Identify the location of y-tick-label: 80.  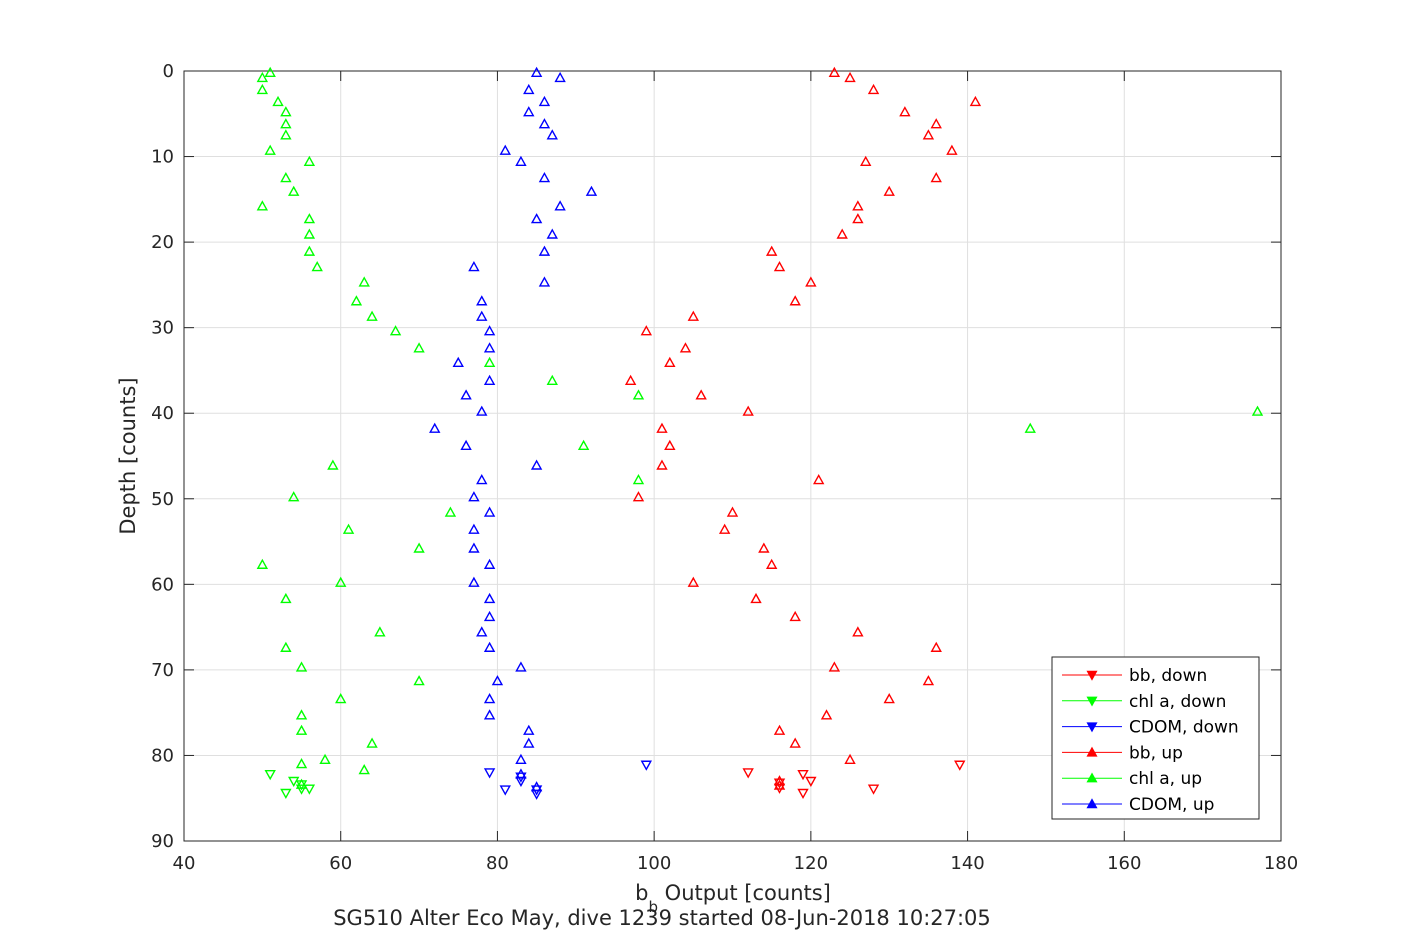
(162, 755).